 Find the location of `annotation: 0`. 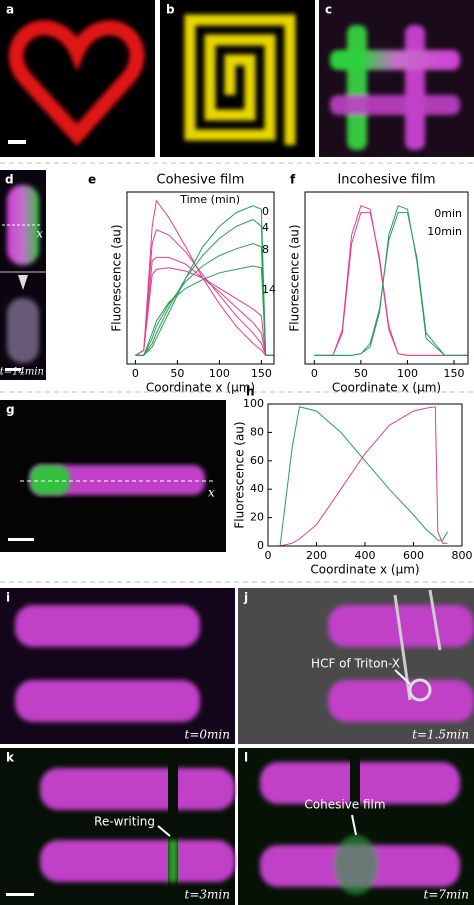

annotation: 0 is located at coordinates (265, 211).